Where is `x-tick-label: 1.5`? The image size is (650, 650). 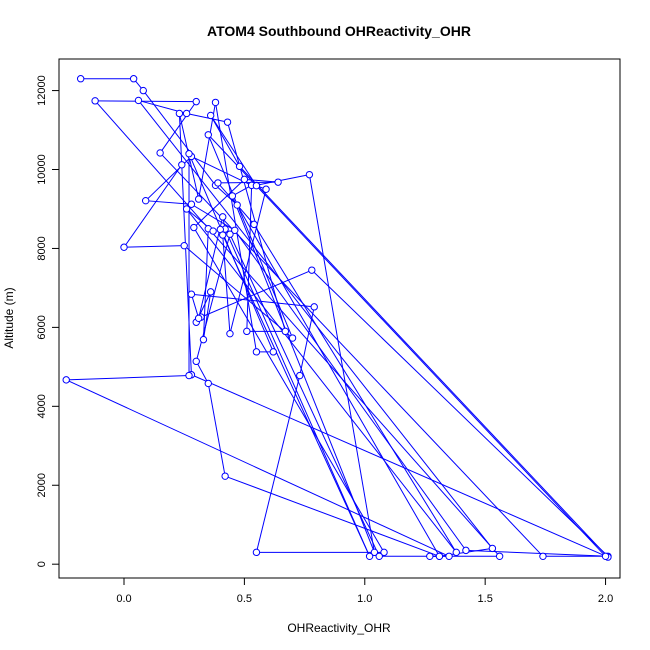
x-tick-label: 1.5 is located at coordinates (485, 599).